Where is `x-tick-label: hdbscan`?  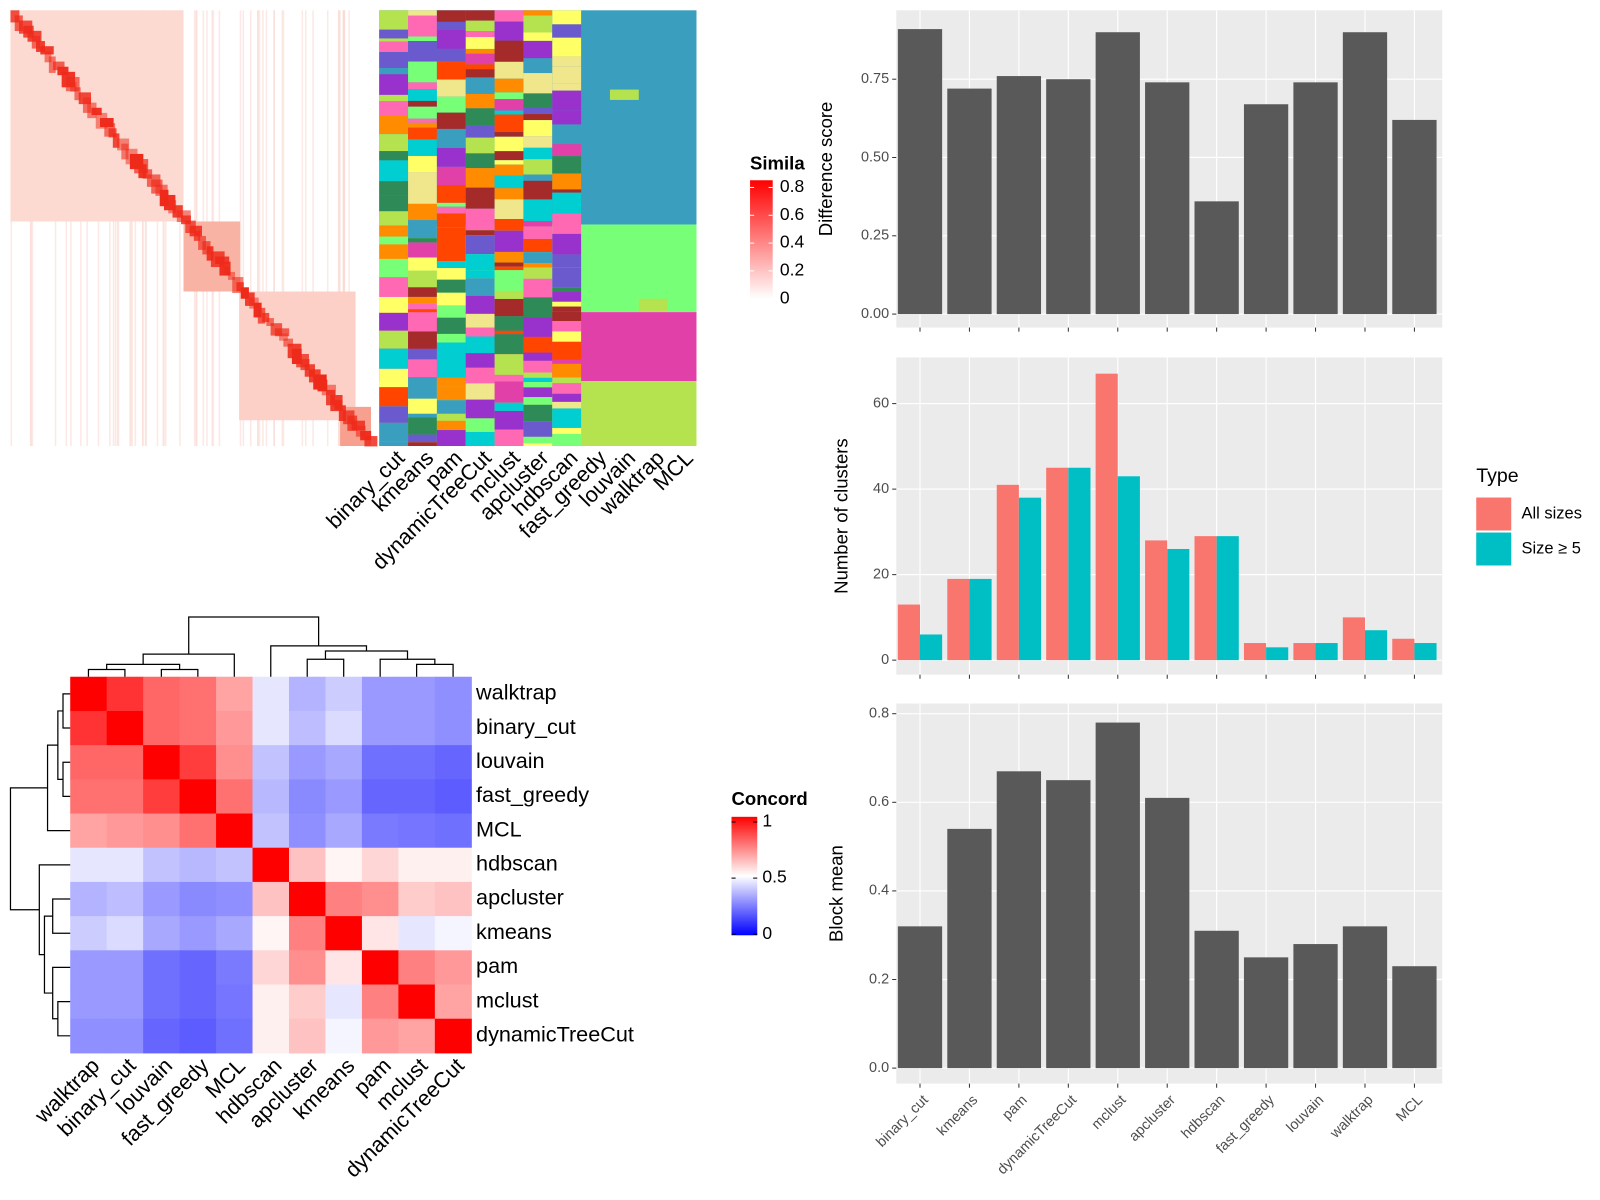 x-tick-label: hdbscan is located at coordinates (1204, 1117).